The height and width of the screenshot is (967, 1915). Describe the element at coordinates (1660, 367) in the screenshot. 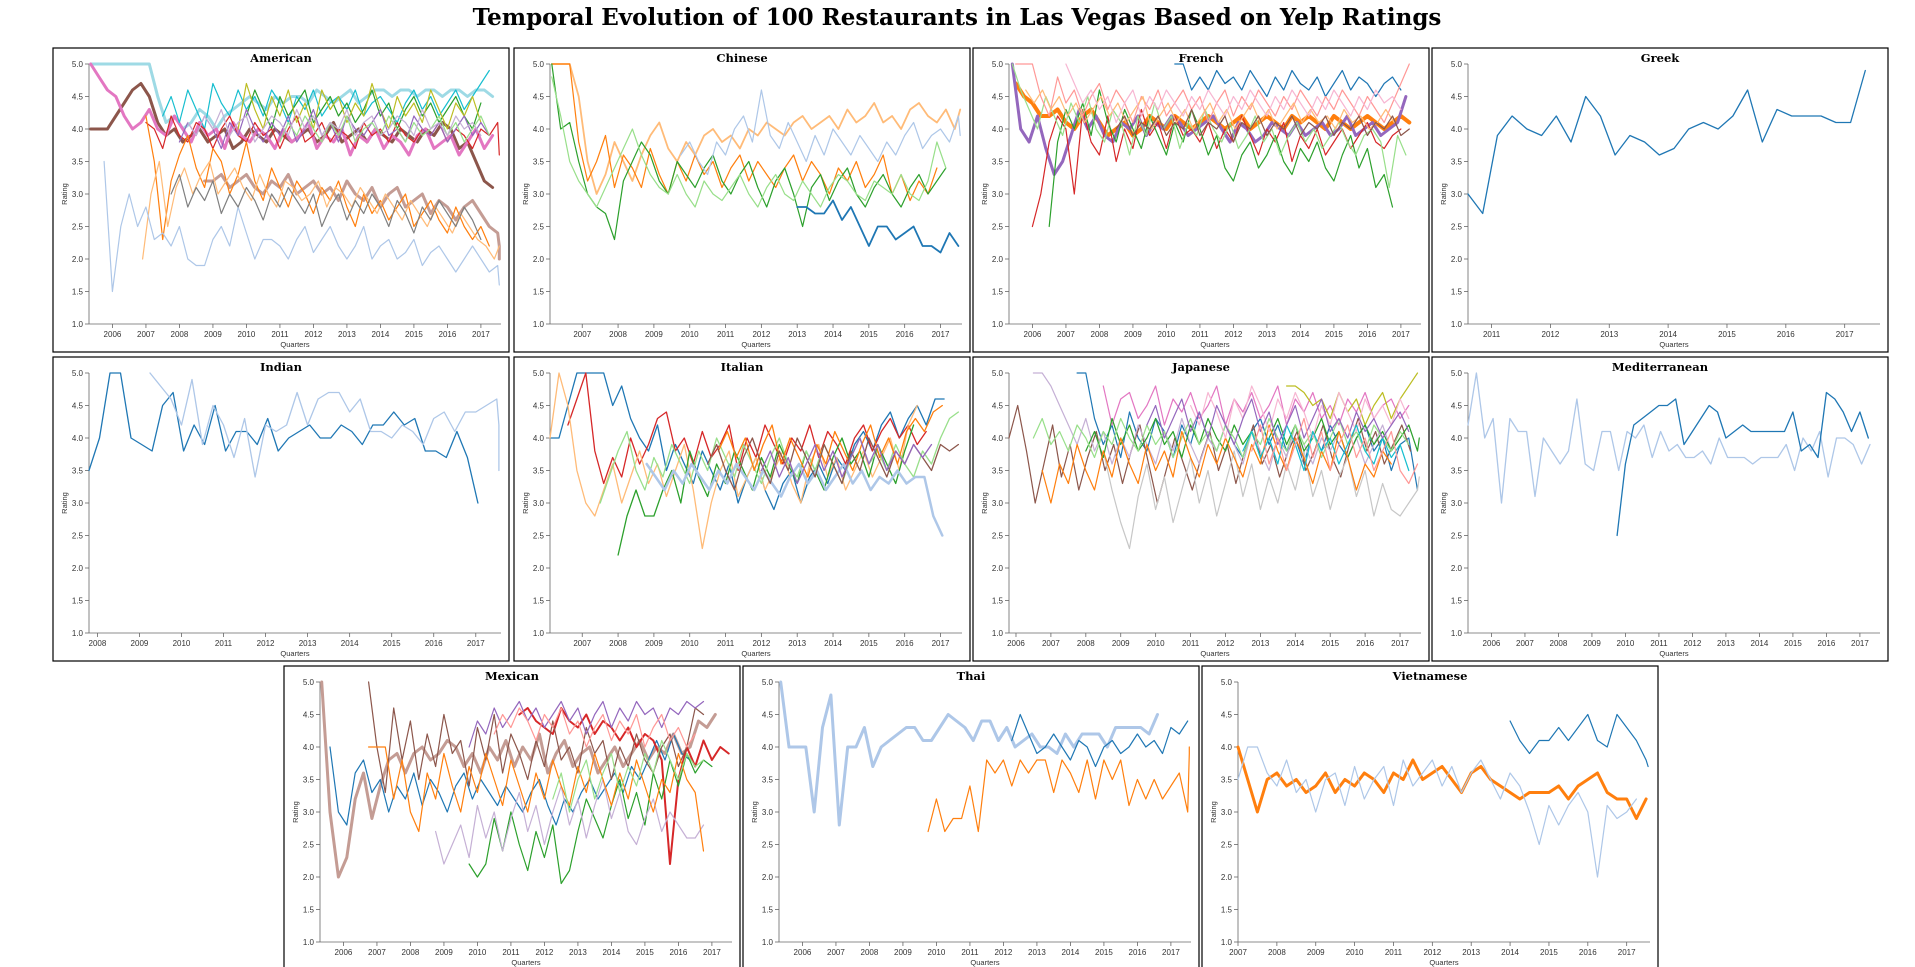

I see `panel-title: Mediterranean` at that location.